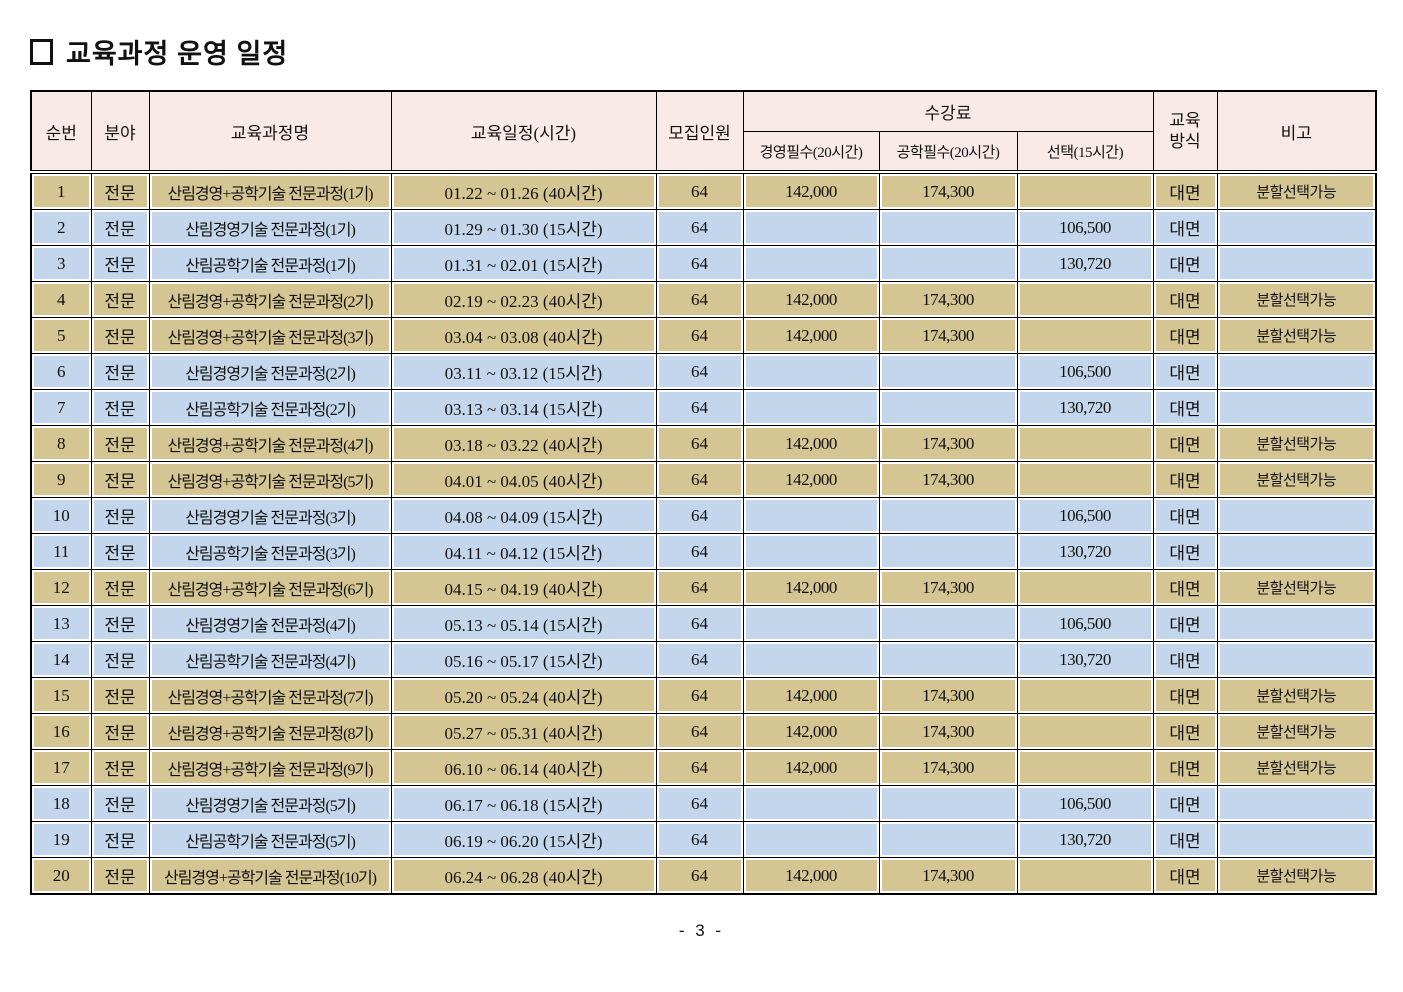  What do you see at coordinates (61, 876) in the screenshot?
I see `cell-no: 20` at bounding box center [61, 876].